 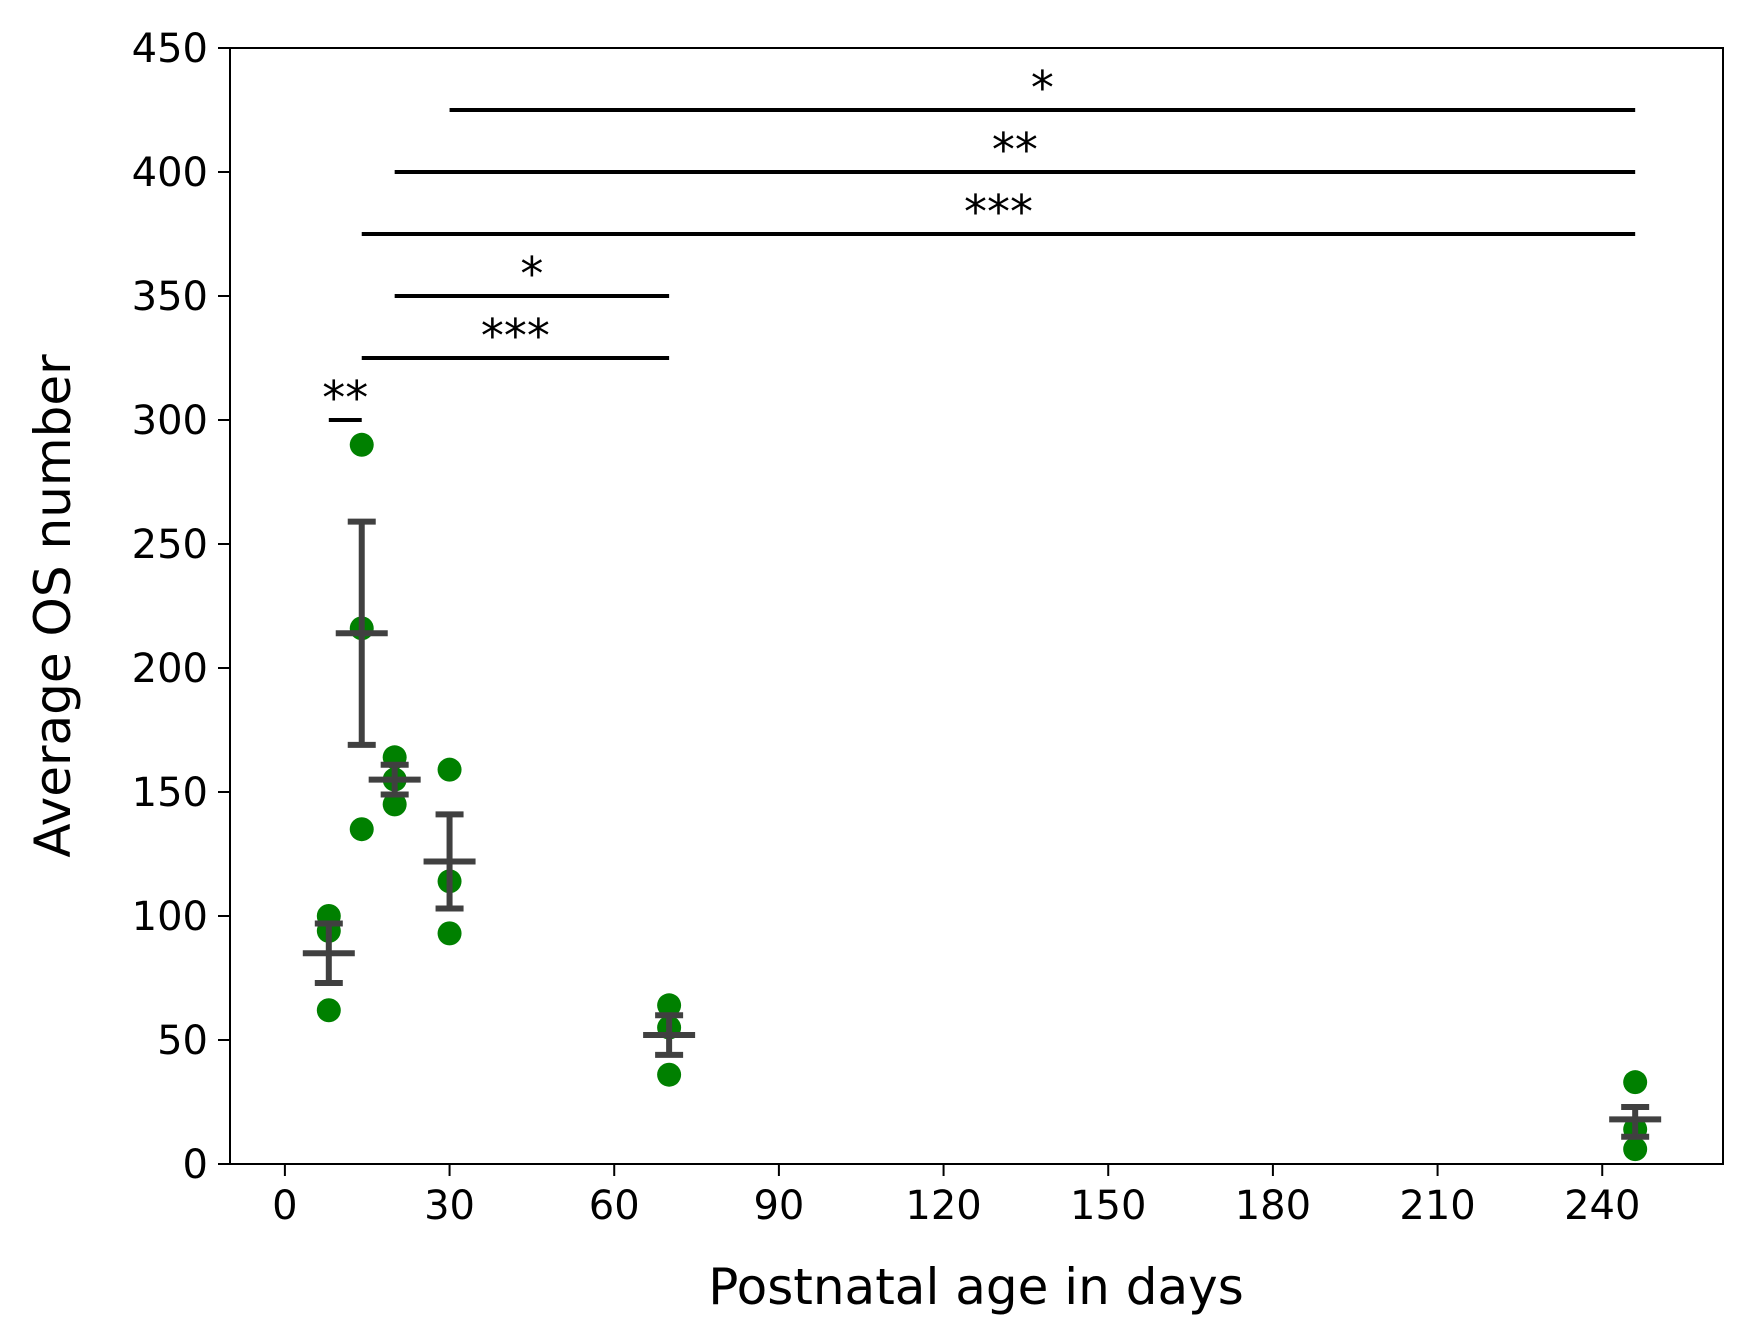 I want to click on x-axis-title: Postnatal age in days, so click(x=976, y=1287).